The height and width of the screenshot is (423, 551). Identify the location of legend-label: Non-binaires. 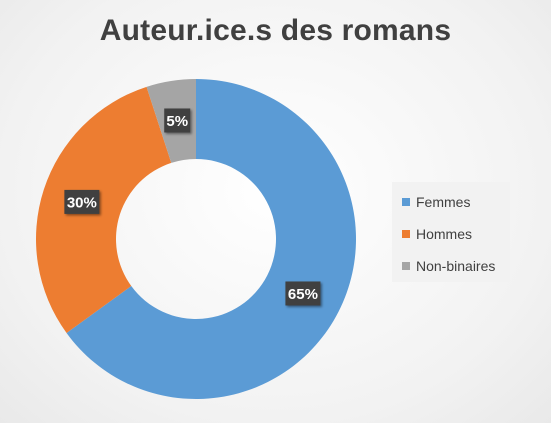
(456, 266).